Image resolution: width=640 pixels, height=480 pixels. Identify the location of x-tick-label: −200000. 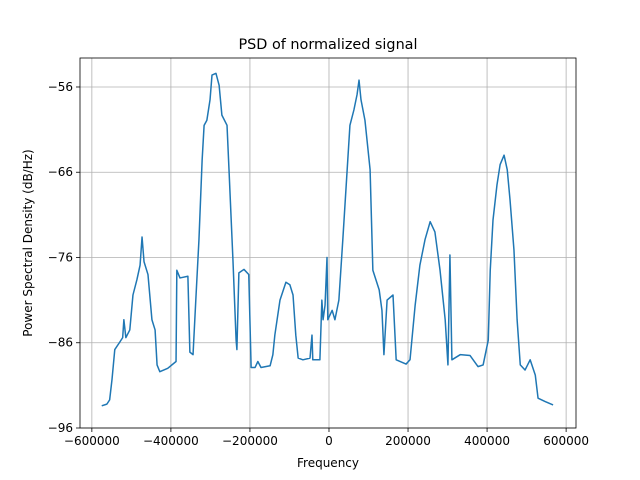
(250, 441).